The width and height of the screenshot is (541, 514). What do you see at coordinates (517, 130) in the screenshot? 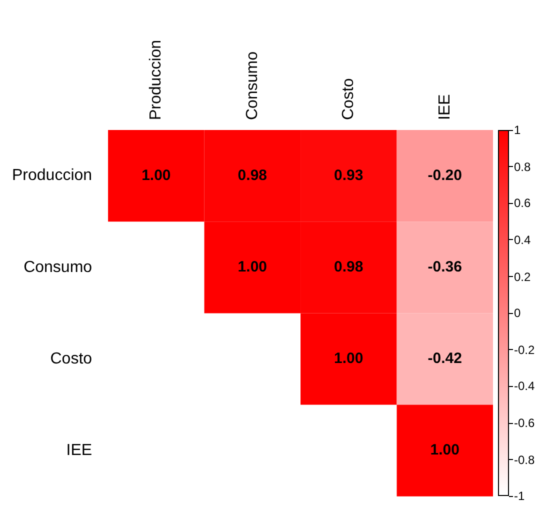
I see `color-bar-label: 1` at bounding box center [517, 130].